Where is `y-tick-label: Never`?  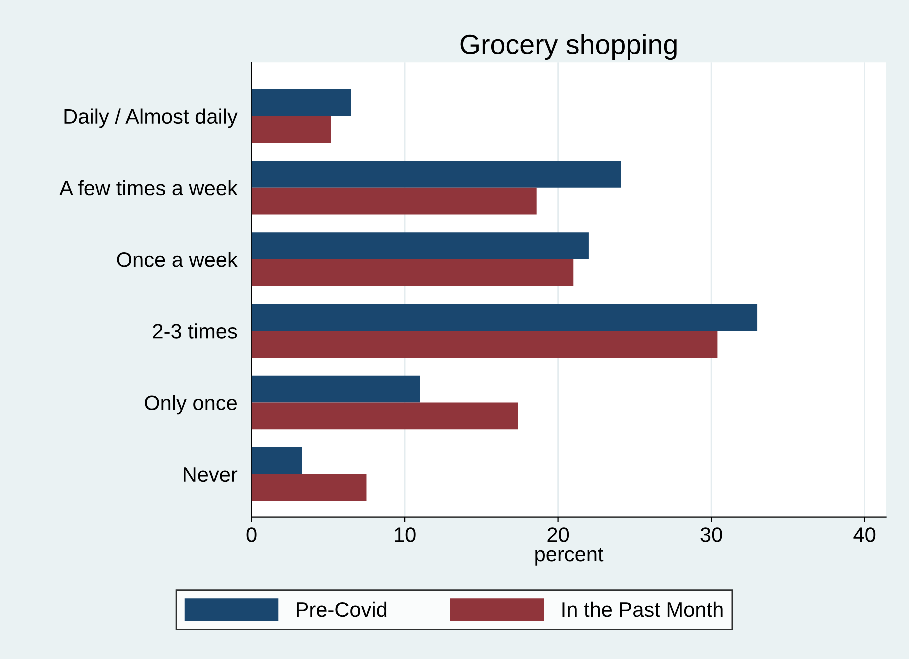
y-tick-label: Never is located at coordinates (211, 475).